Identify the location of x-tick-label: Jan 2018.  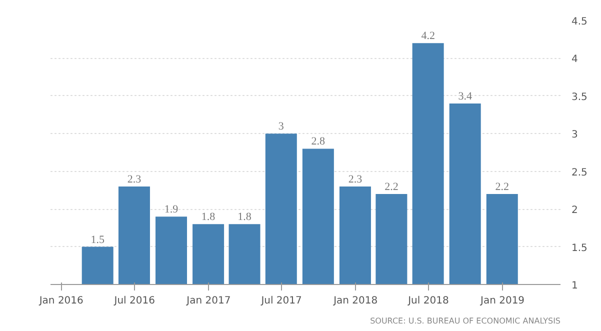
(355, 301).